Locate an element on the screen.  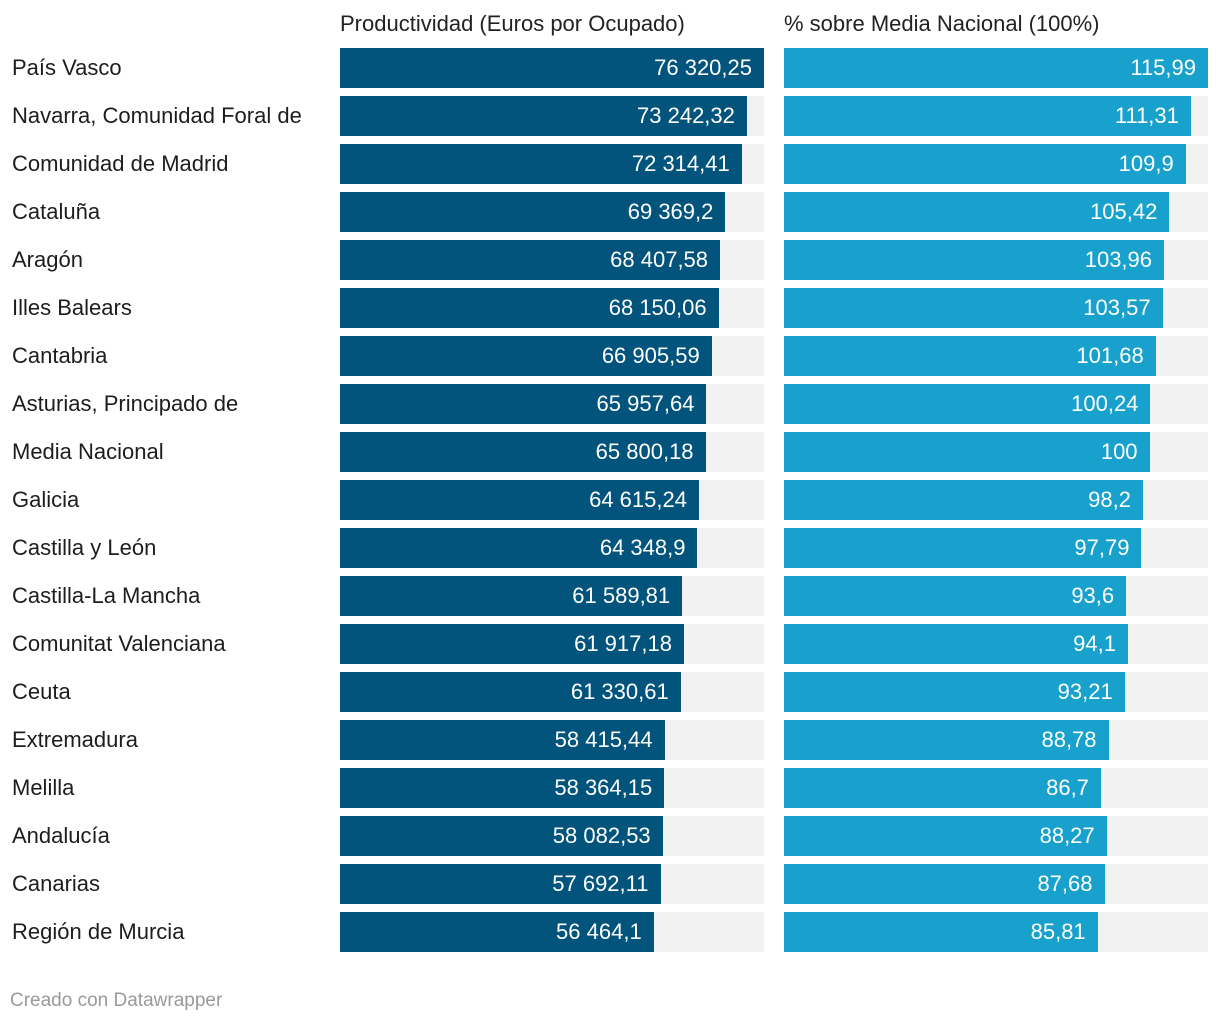
category-label: Illes Balears is located at coordinates (72, 307).